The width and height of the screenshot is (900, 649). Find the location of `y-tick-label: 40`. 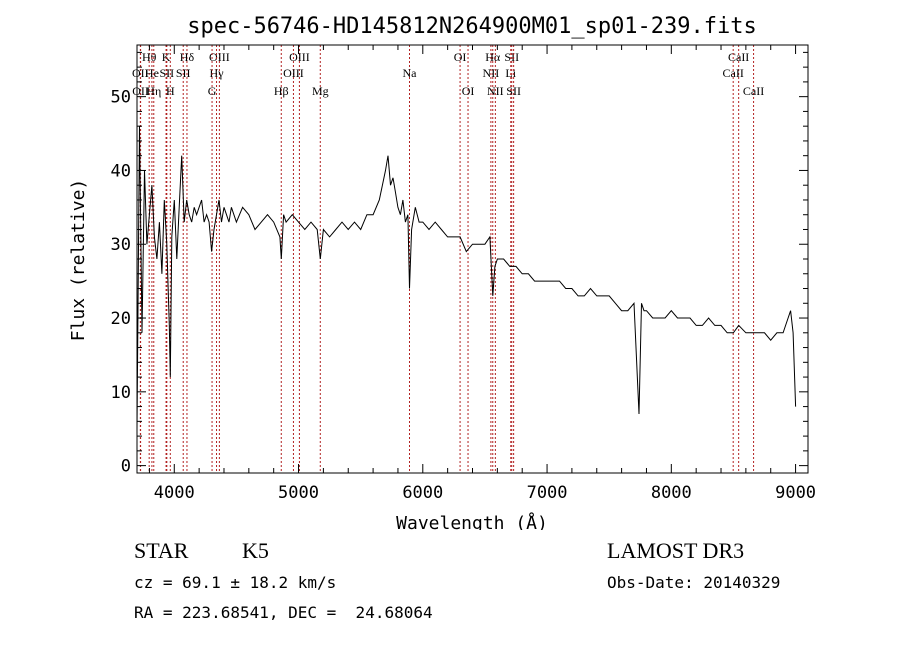

y-tick-label: 40 is located at coordinates (121, 171).